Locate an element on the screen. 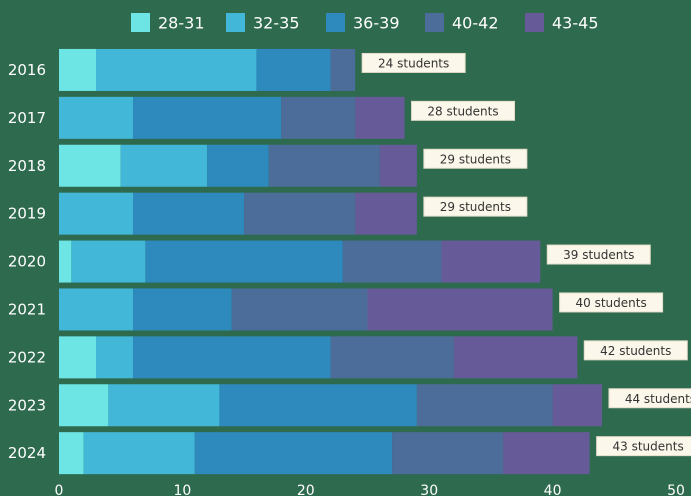 This screenshot has height=496, width=691. total-label: 42 students is located at coordinates (635, 351).